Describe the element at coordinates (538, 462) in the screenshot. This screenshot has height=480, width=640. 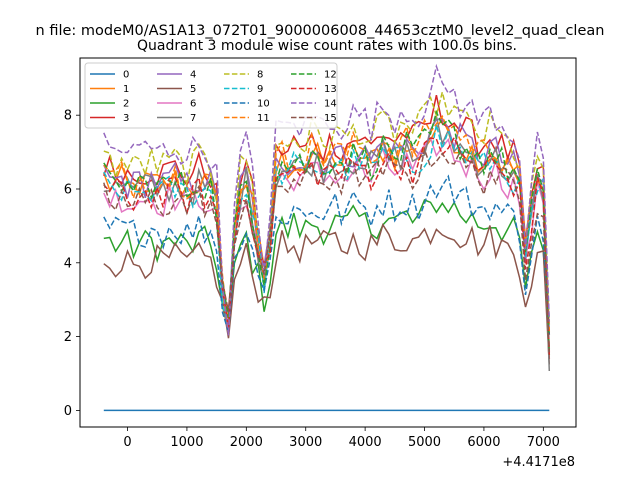
I see `x-axis-offset-label: +4.4171e8` at that location.